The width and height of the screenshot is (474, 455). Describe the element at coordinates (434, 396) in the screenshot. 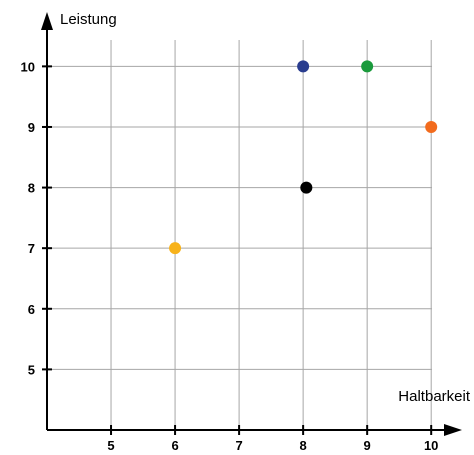

I see `x-axis-label: Haltbarkeit` at that location.